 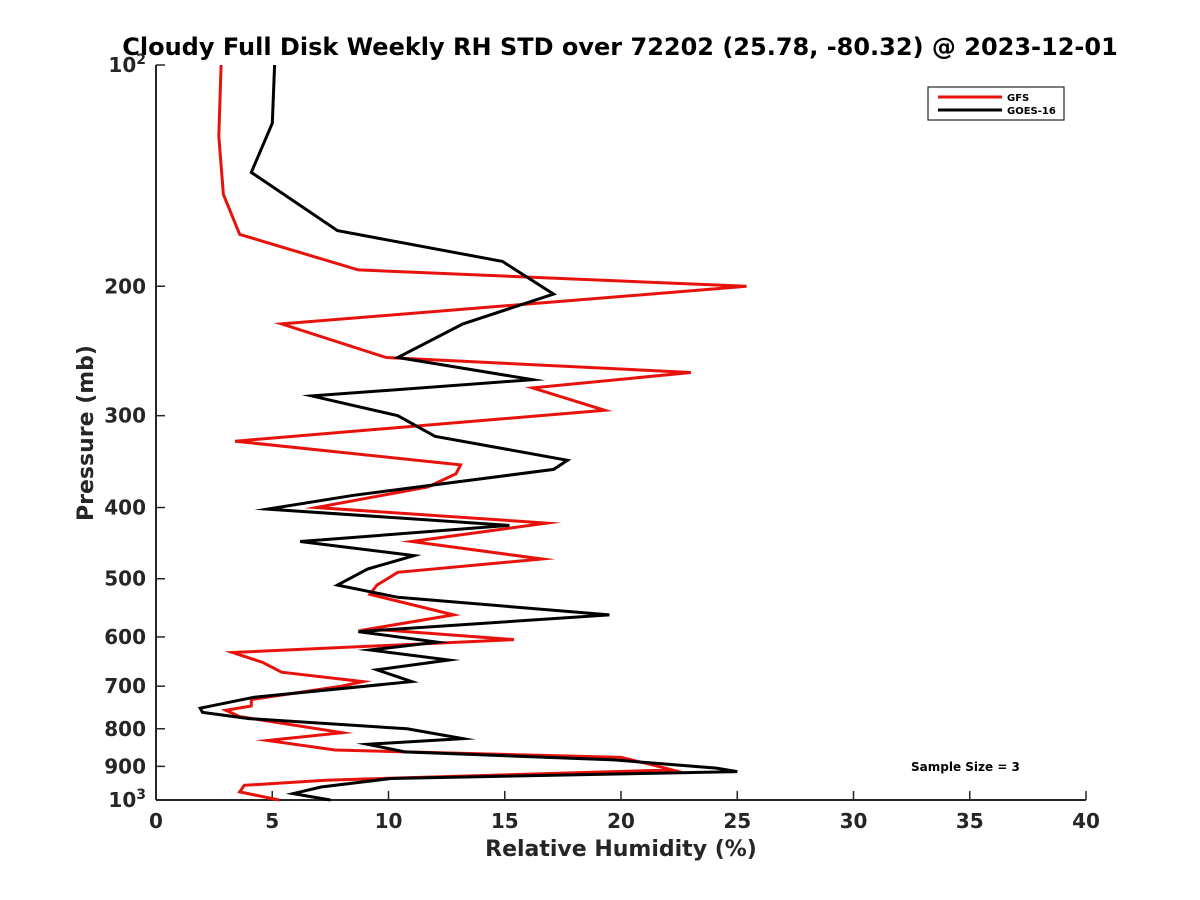 I want to click on y-tick-label: 300, so click(x=125, y=416).